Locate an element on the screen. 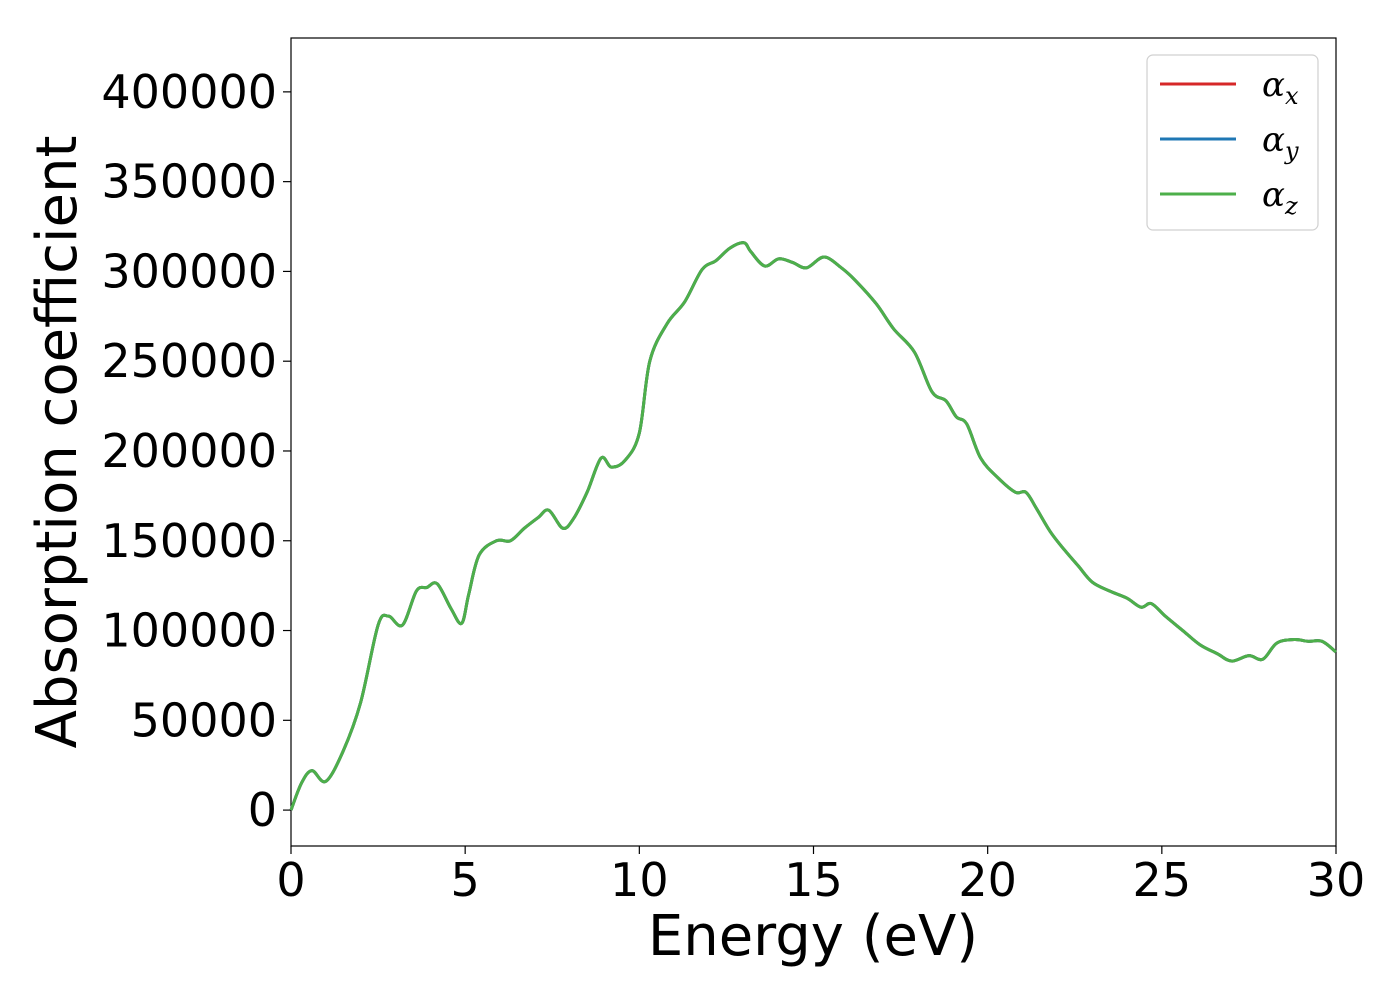 The height and width of the screenshot is (1000, 1400). x-axis-ticks: 0 5 10 15 20 25 30 is located at coordinates (820, 876).